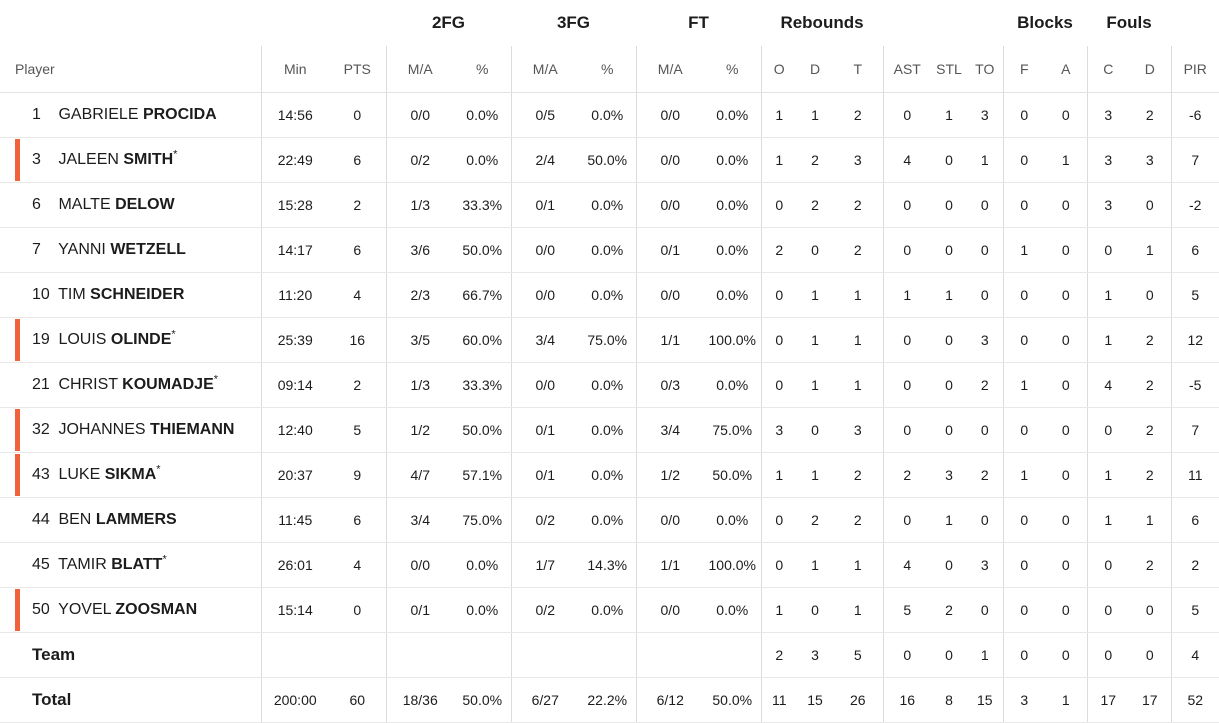 The height and width of the screenshot is (723, 1219). Describe the element at coordinates (1066, 69) in the screenshot. I see `col-blk-a: A` at that location.